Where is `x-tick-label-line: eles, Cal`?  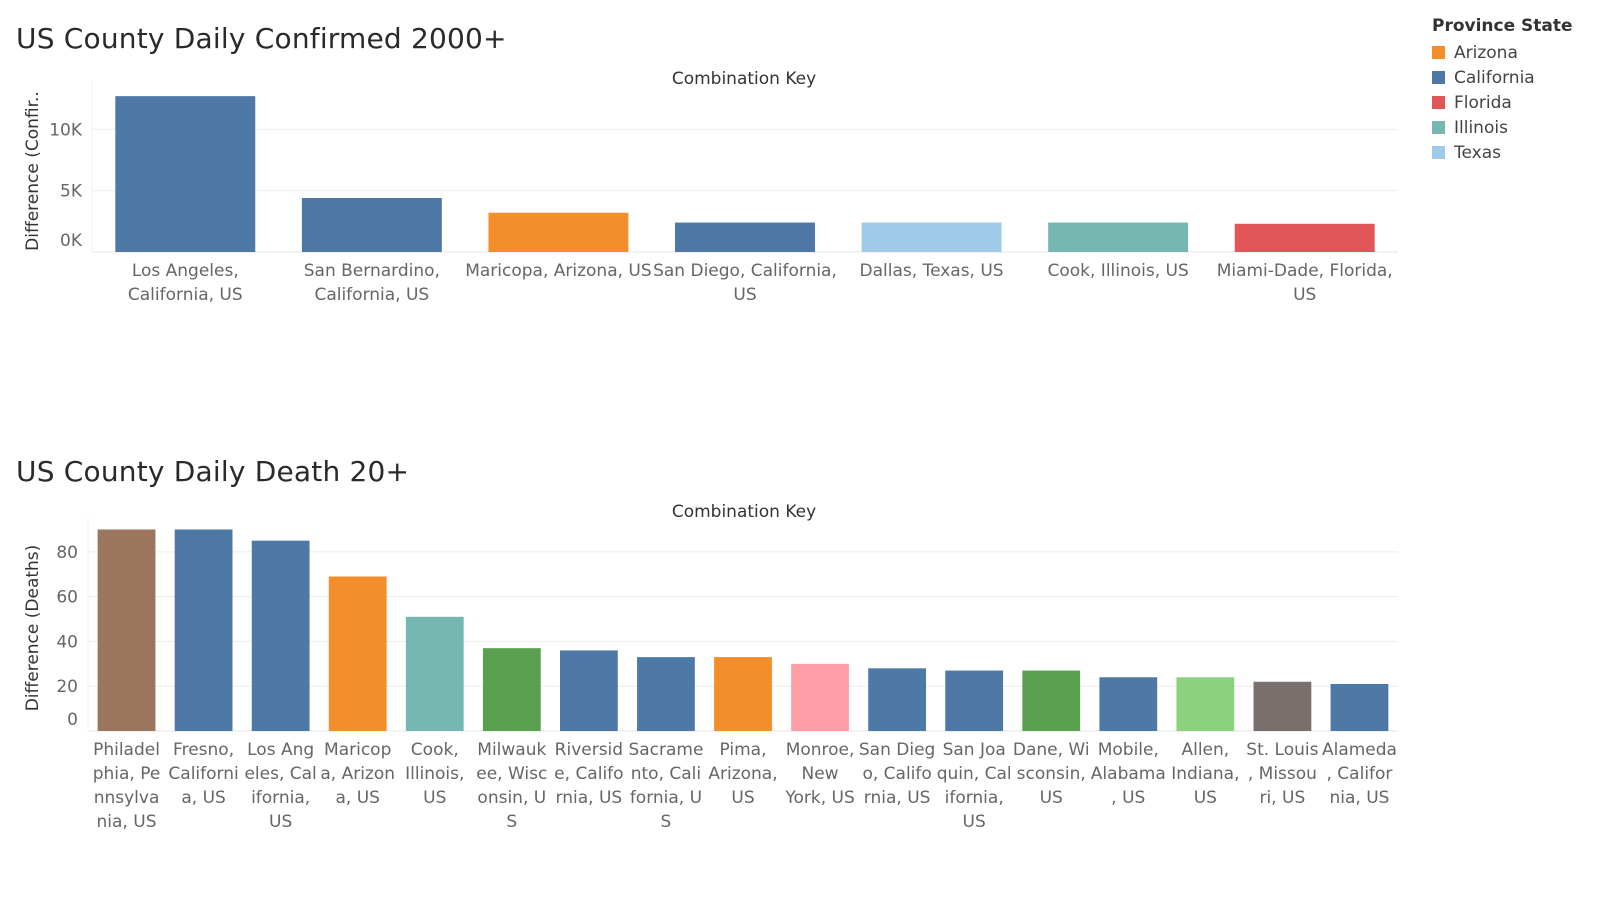
x-tick-label-line: eles, Cal is located at coordinates (280, 774).